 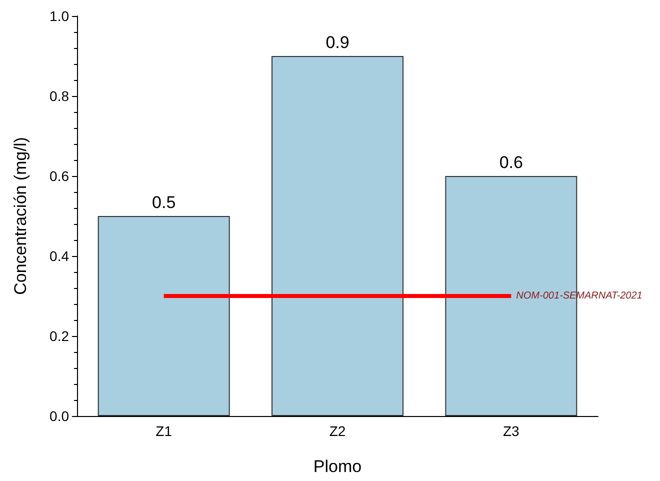 What do you see at coordinates (60, 16) in the screenshot?
I see `y-tick-label: 1.0` at bounding box center [60, 16].